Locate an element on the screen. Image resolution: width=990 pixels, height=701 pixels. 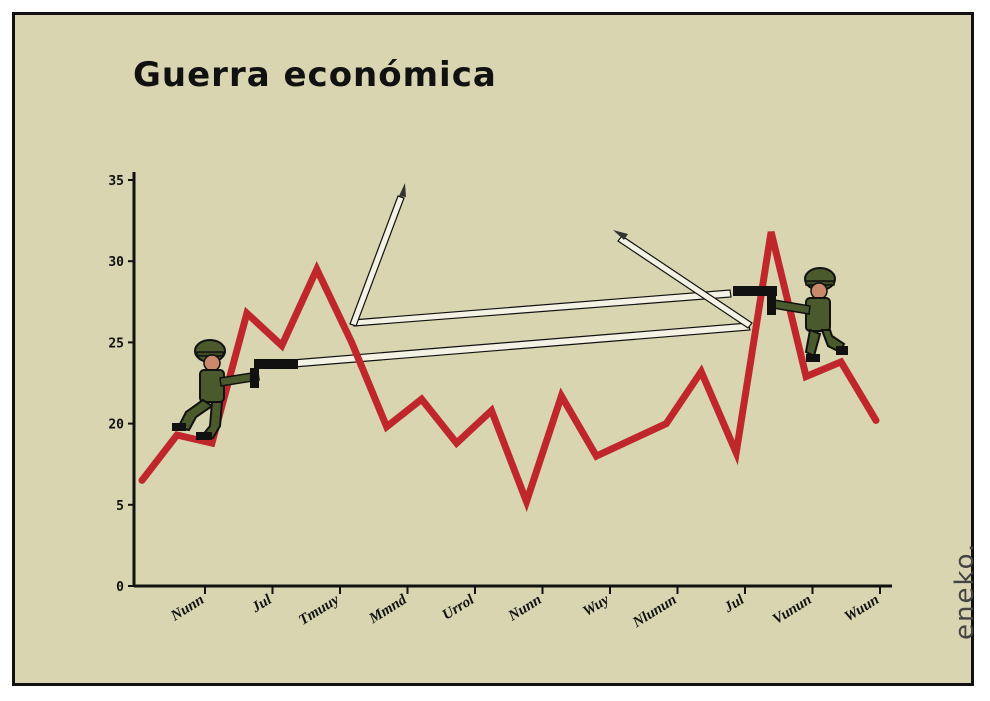
y-tick-label: 5 is located at coordinates (120, 506).